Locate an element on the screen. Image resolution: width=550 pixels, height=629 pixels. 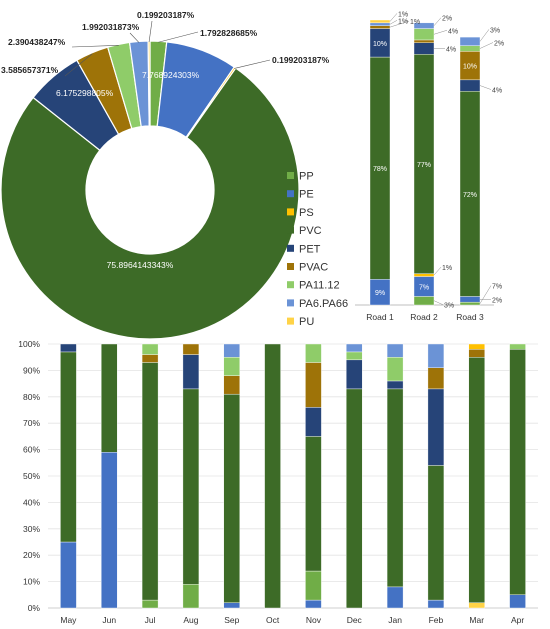
donut-label-pvc: 75.8964143343% is located at coordinates (140, 265).